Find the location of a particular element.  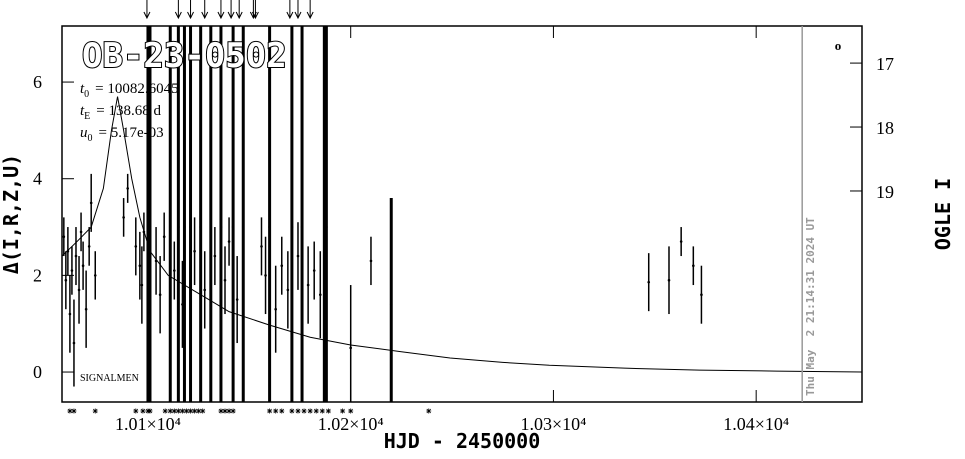

y2-tick-label: 18 is located at coordinates (885, 128).